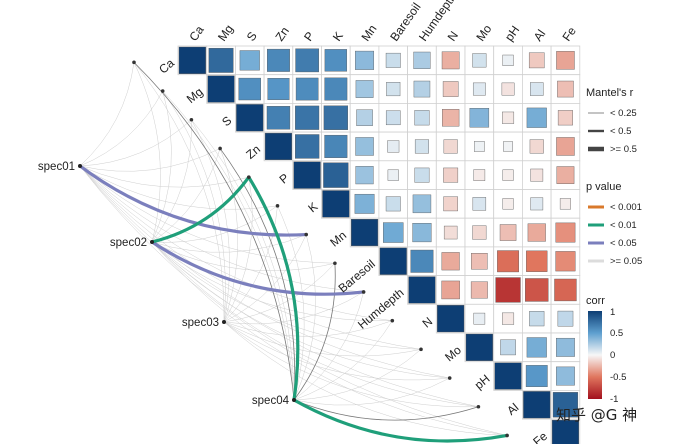  I want to click on top-label-N: N, so click(453, 36).